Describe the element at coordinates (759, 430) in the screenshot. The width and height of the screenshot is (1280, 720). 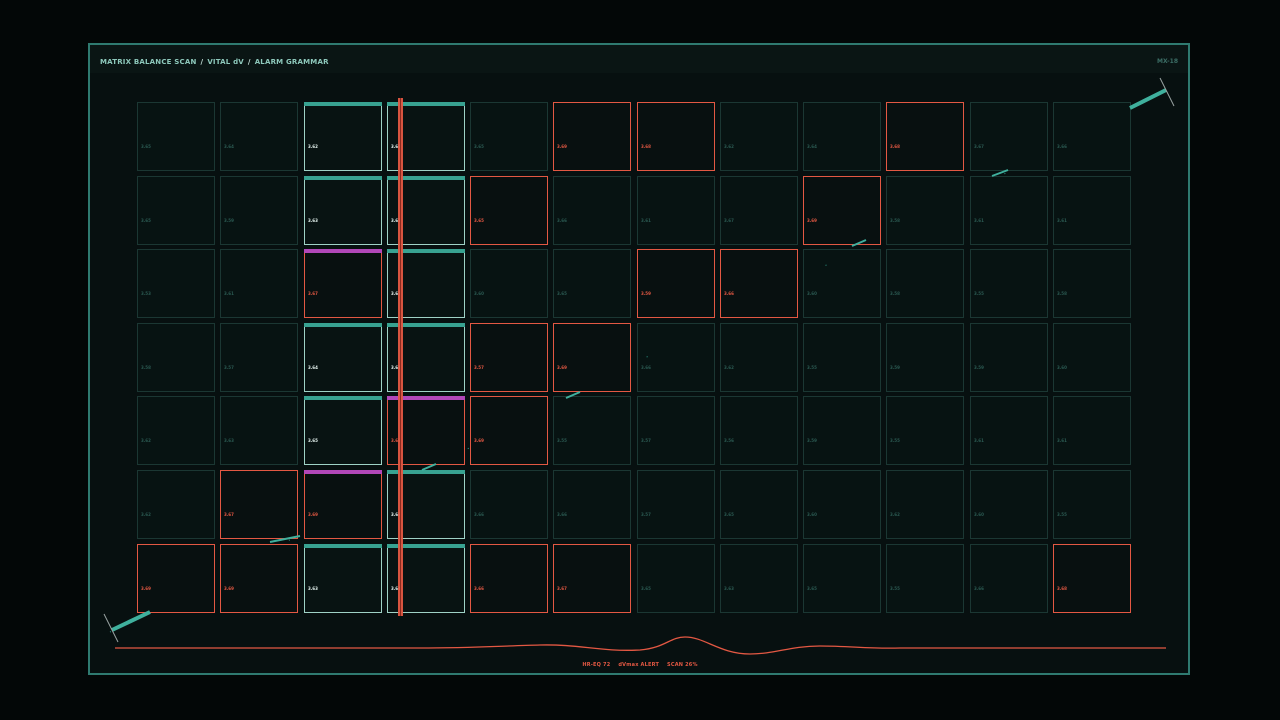
I see `matrix-cell: 3.56` at that location.